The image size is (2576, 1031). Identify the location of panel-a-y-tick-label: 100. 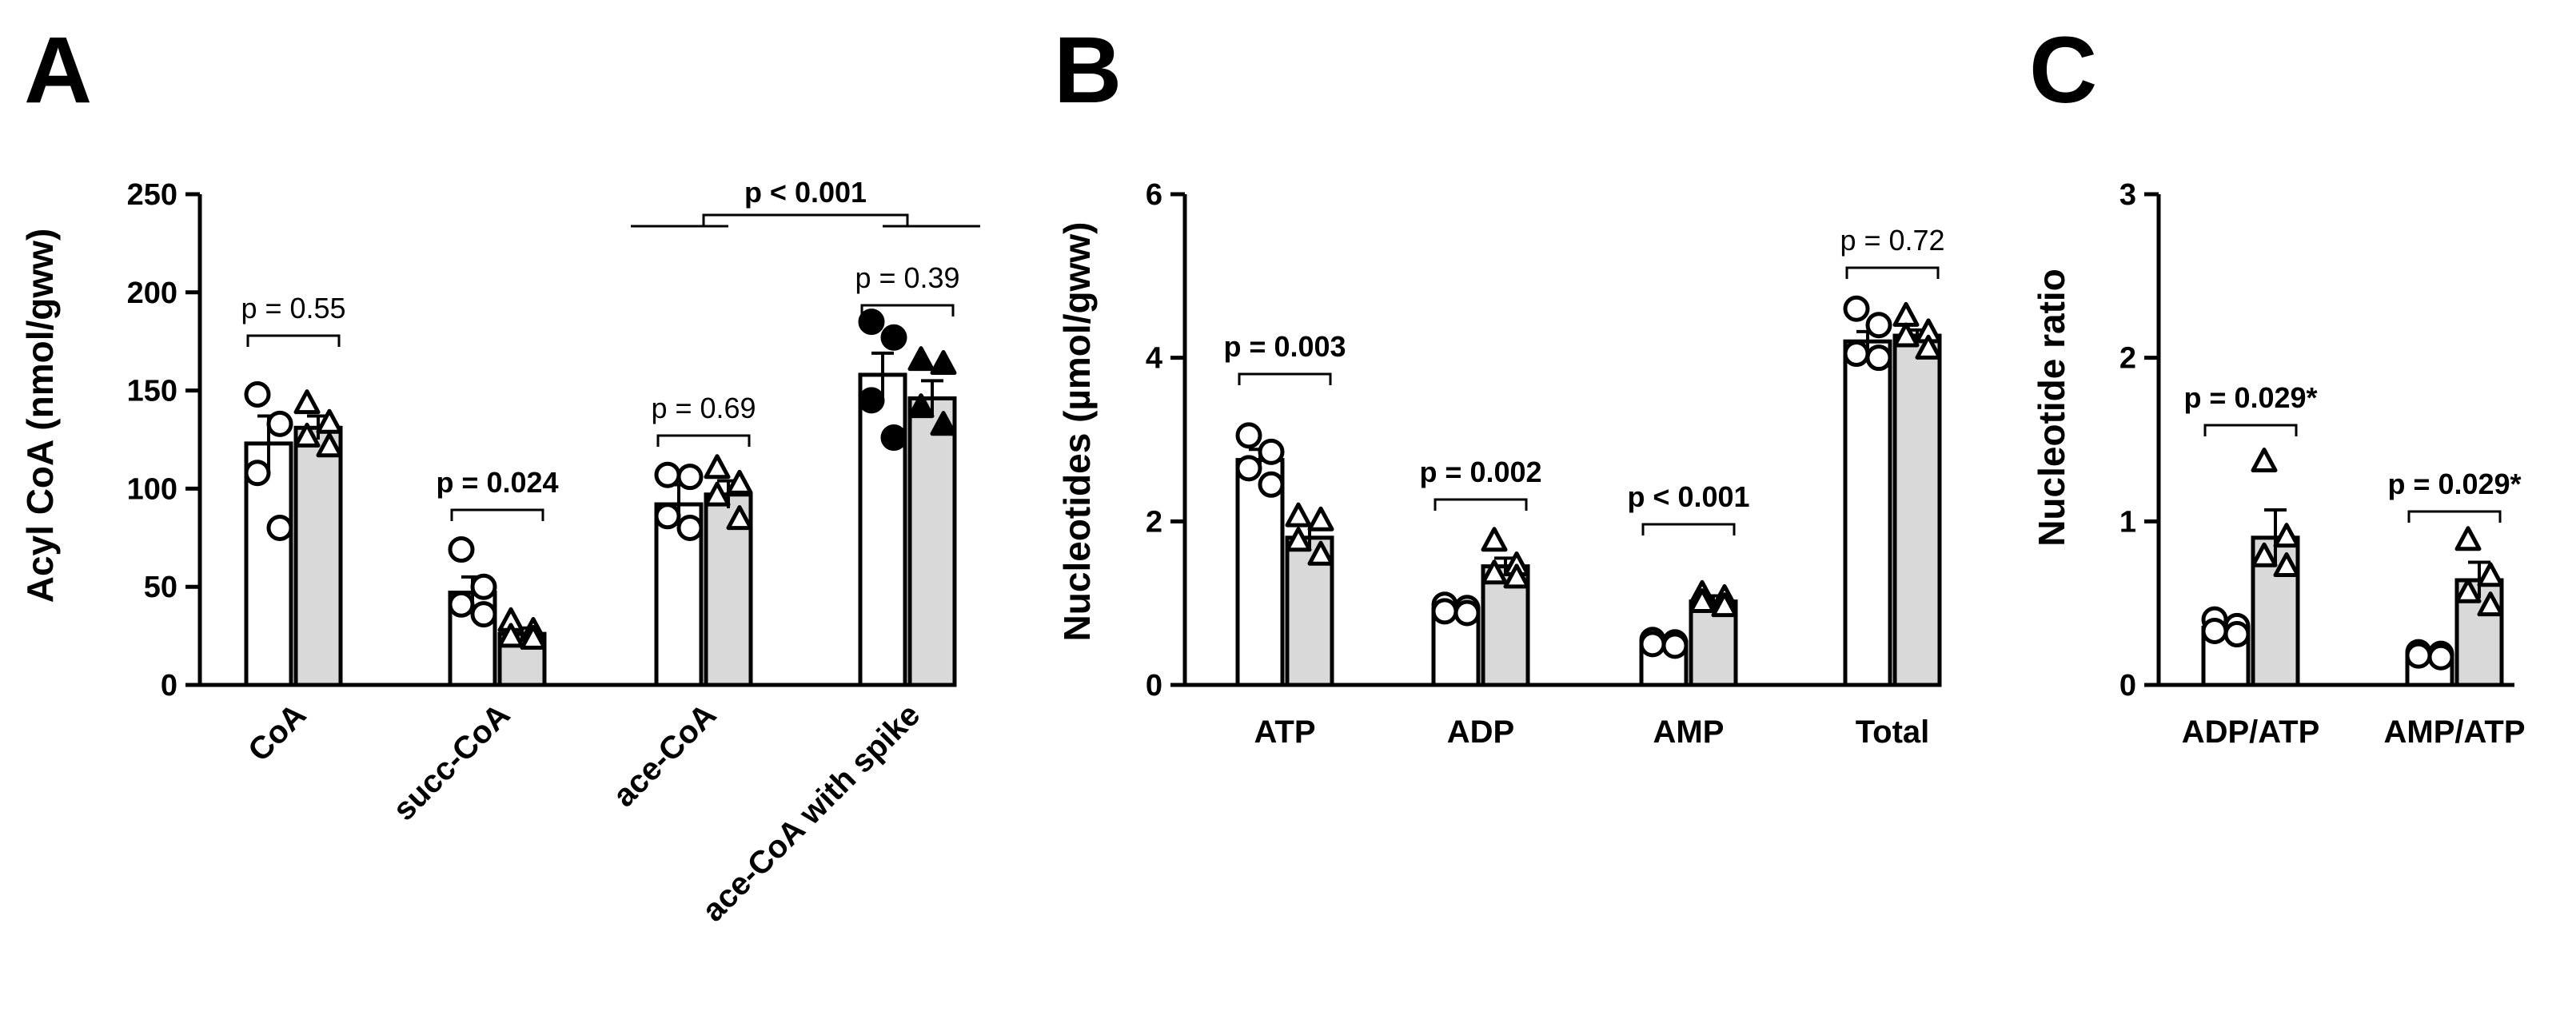
(152, 489).